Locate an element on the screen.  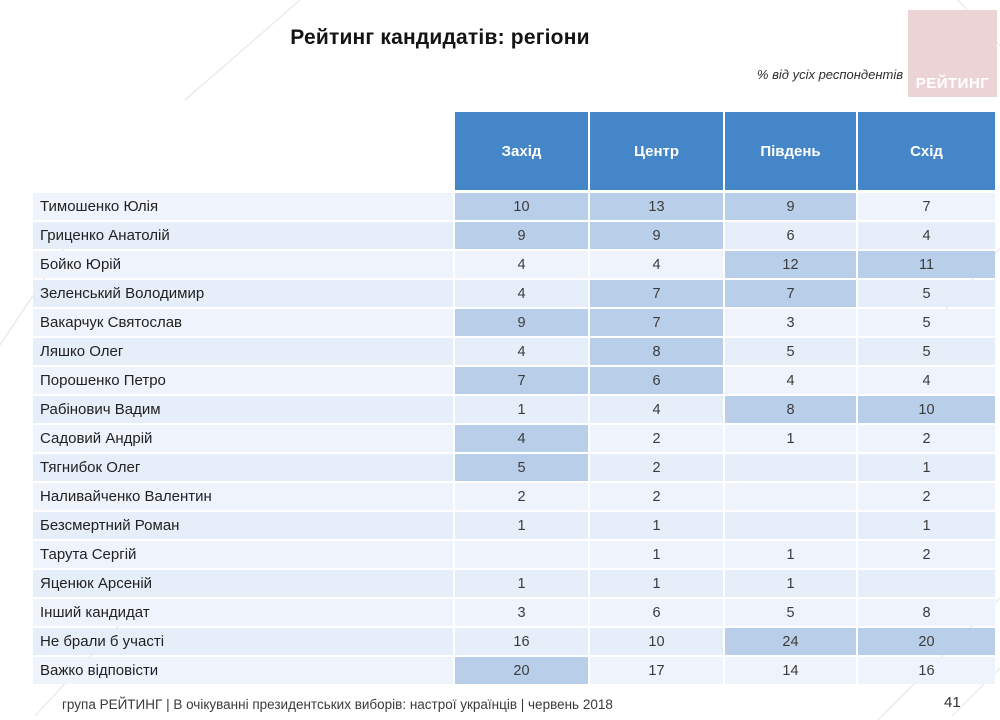
candidate-name: Бойко Юрій is located at coordinates (243, 264).